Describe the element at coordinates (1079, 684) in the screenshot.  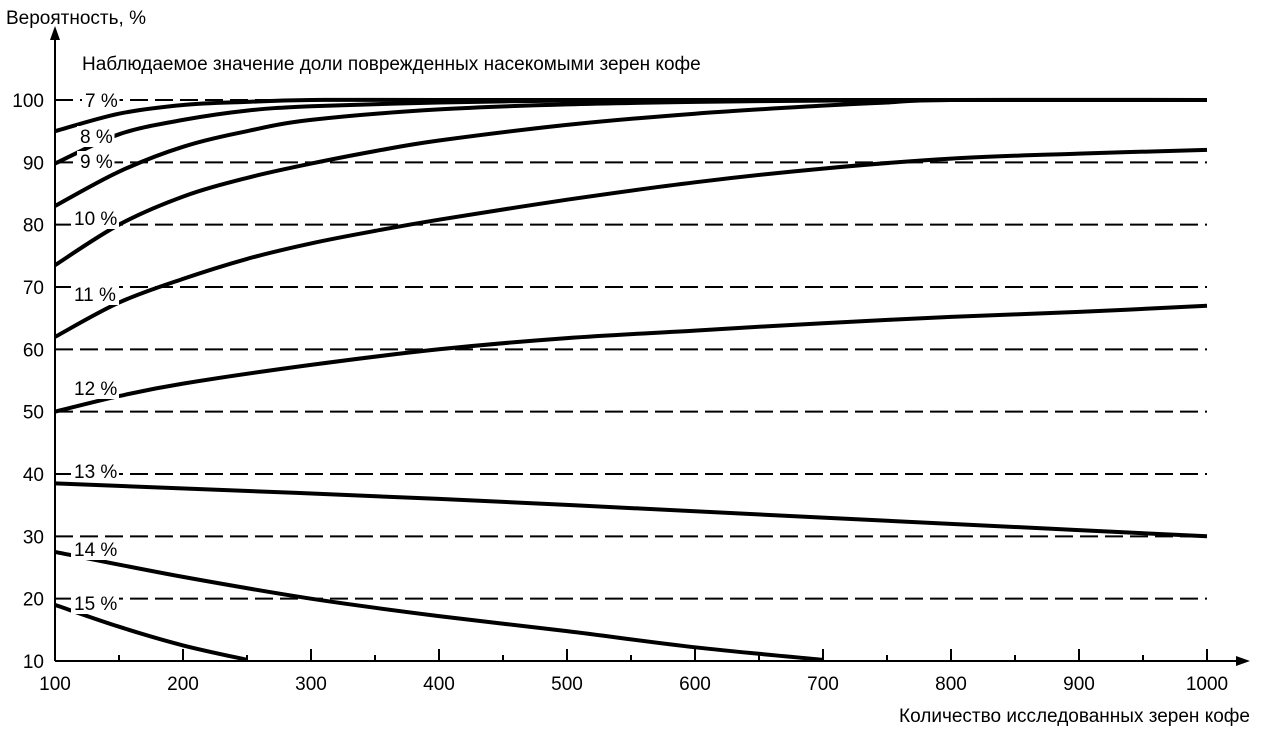
I see `x-tick-label: 900` at that location.